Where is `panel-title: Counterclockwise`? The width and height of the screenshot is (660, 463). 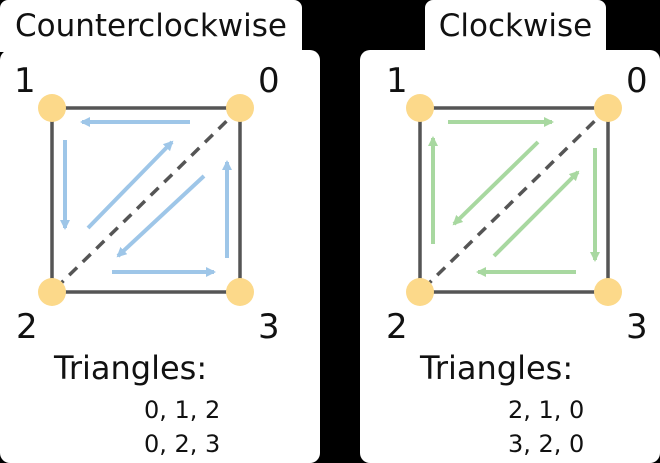
panel-title: Counterclockwise is located at coordinates (151, 26).